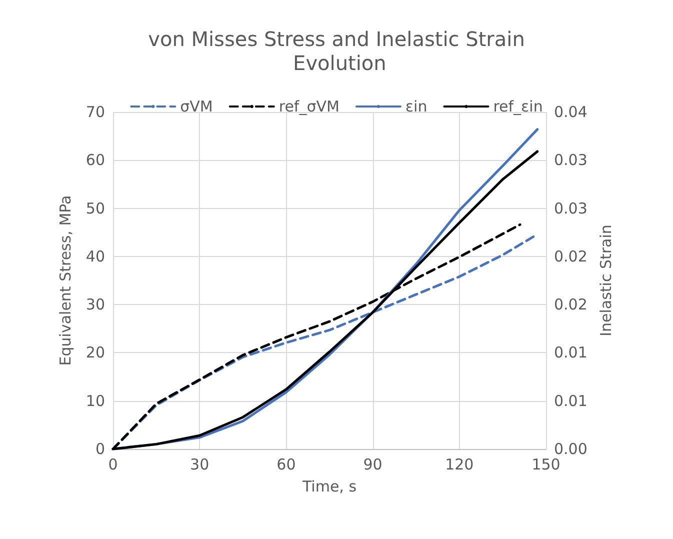 Image resolution: width=673 pixels, height=539 pixels. I want to click on y-tick-label: 10, so click(95, 401).